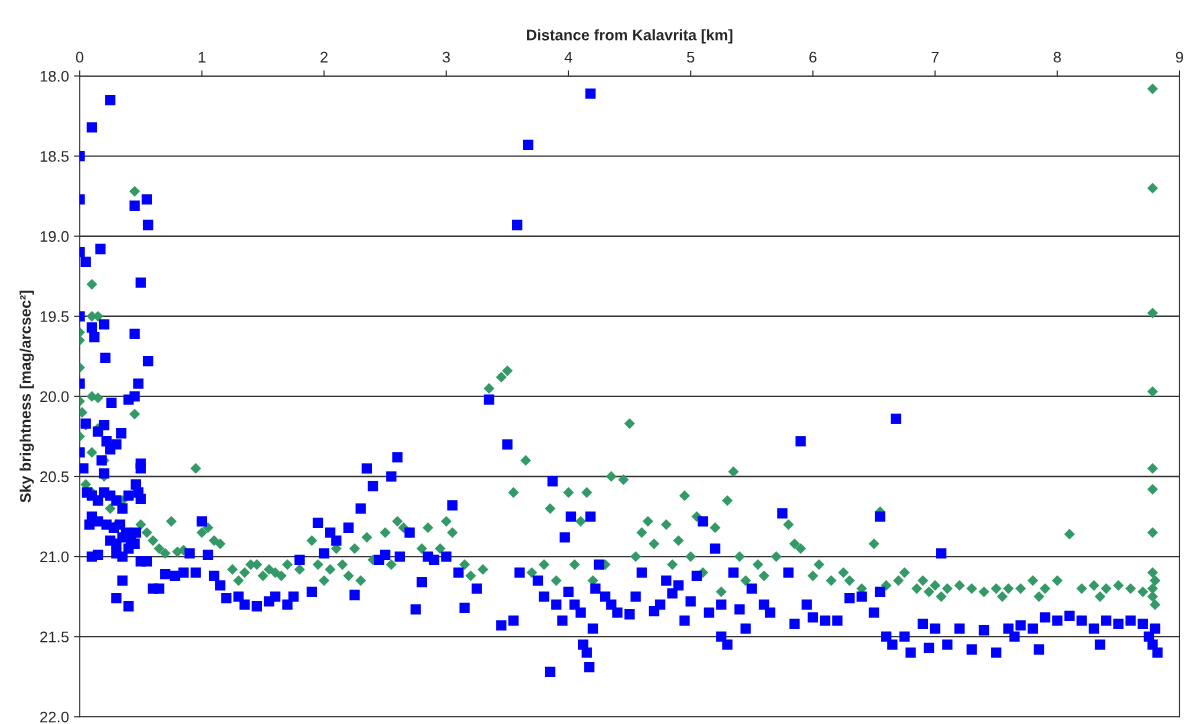 The width and height of the screenshot is (1189, 724). Describe the element at coordinates (568, 57) in the screenshot. I see `x-tick-label: 4` at that location.